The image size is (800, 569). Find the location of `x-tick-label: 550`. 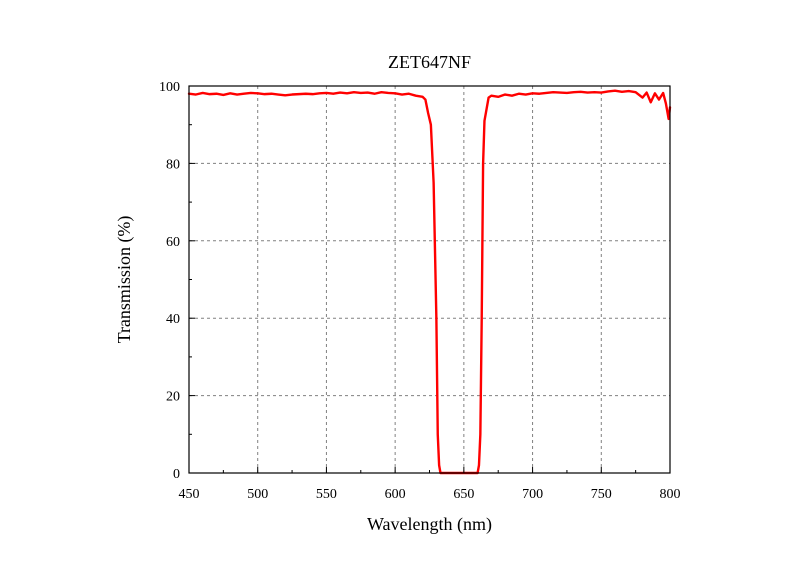

x-tick-label: 550 is located at coordinates (326, 494).